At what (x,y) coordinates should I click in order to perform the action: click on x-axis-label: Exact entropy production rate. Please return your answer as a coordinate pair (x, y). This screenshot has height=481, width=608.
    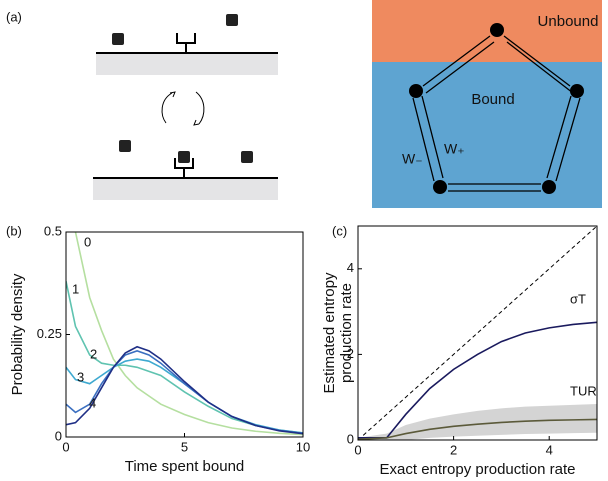
    Looking at the image, I should click on (478, 469).